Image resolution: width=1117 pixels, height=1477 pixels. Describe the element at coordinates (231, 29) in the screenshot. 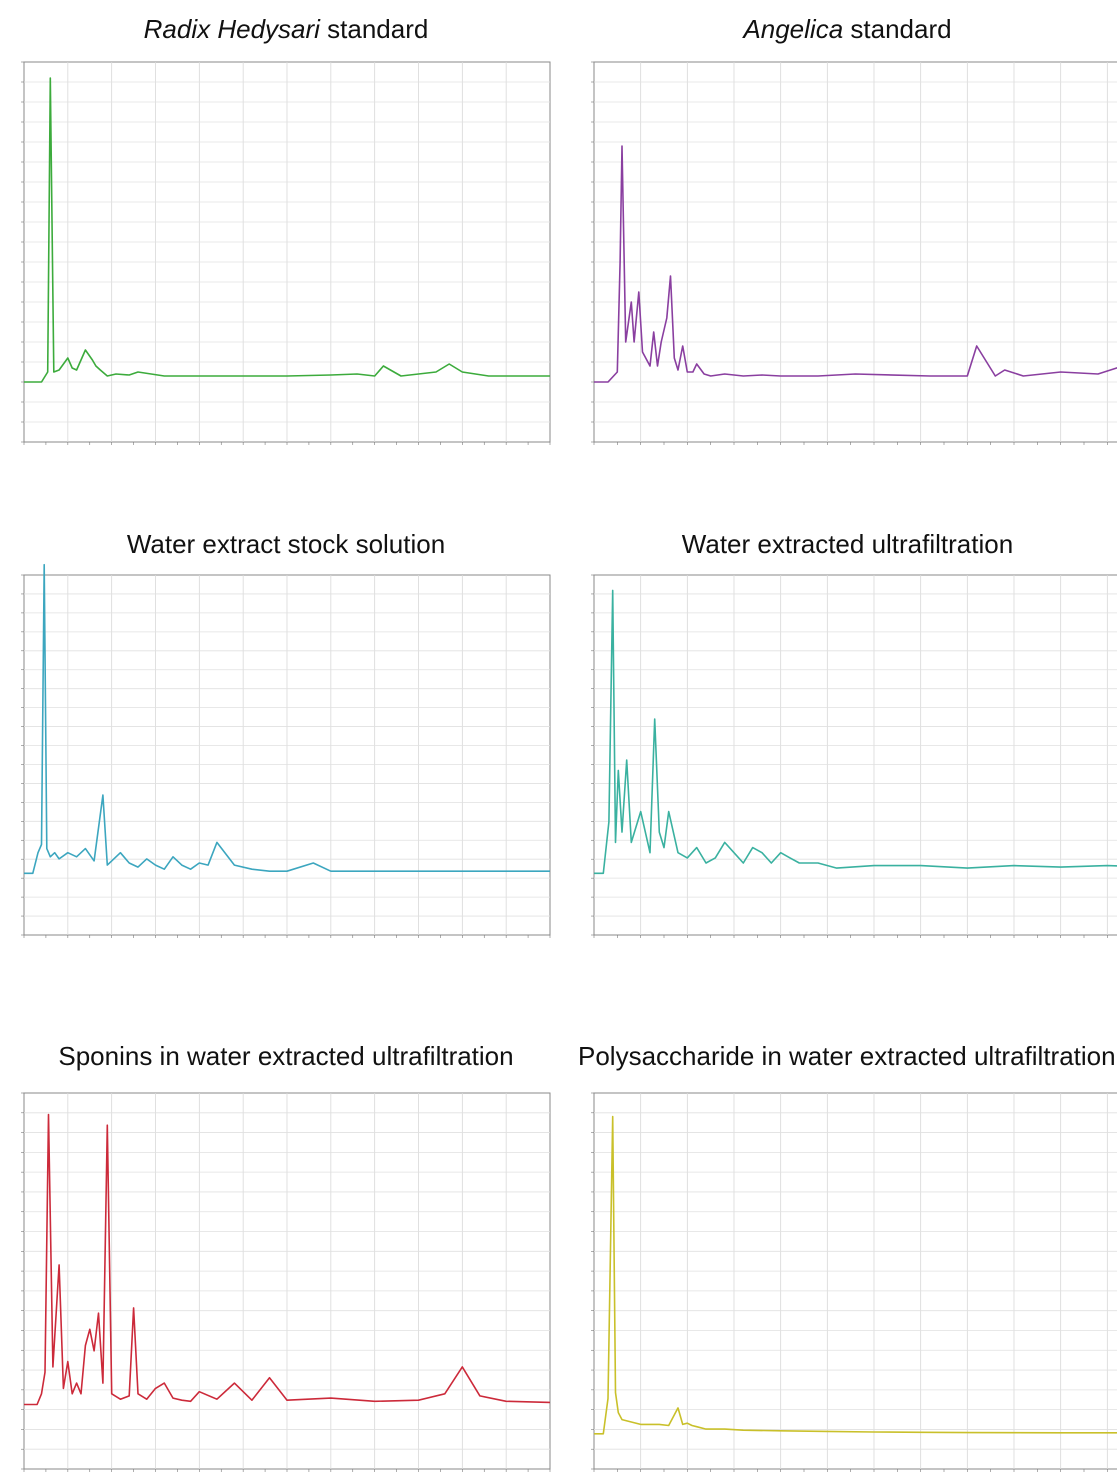

I see `panel-title-italic: Radix Hedysari` at that location.